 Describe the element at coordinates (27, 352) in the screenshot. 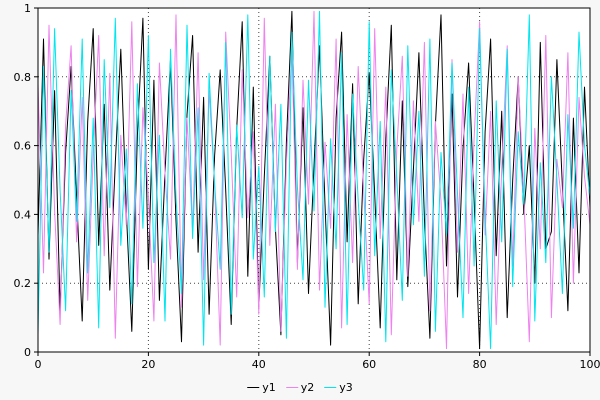

I see `y-axis-tick-label: 0` at that location.